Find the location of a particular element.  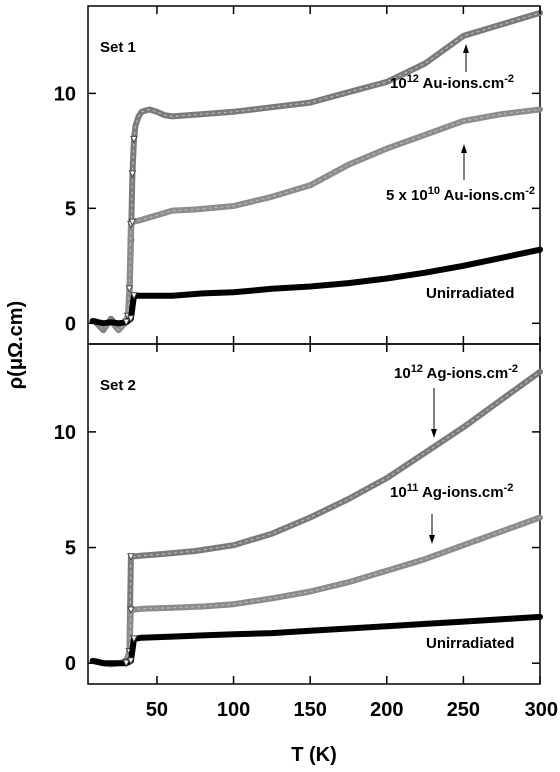

annotation-unirradiated-set-2: Unirradiated is located at coordinates (470, 643).